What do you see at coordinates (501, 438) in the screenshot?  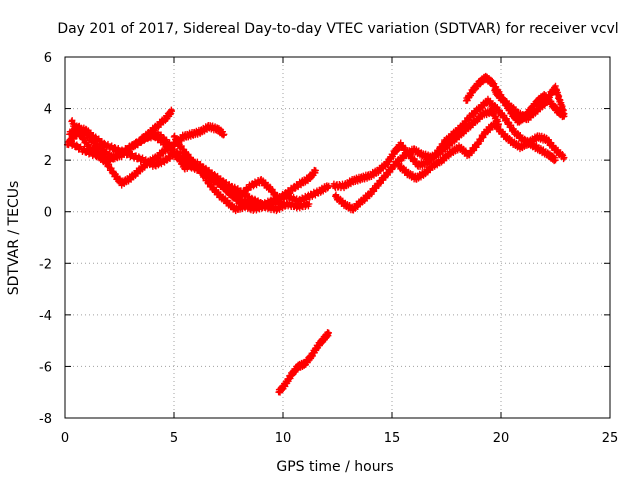 I see `x-tick-label: 20` at bounding box center [501, 438].